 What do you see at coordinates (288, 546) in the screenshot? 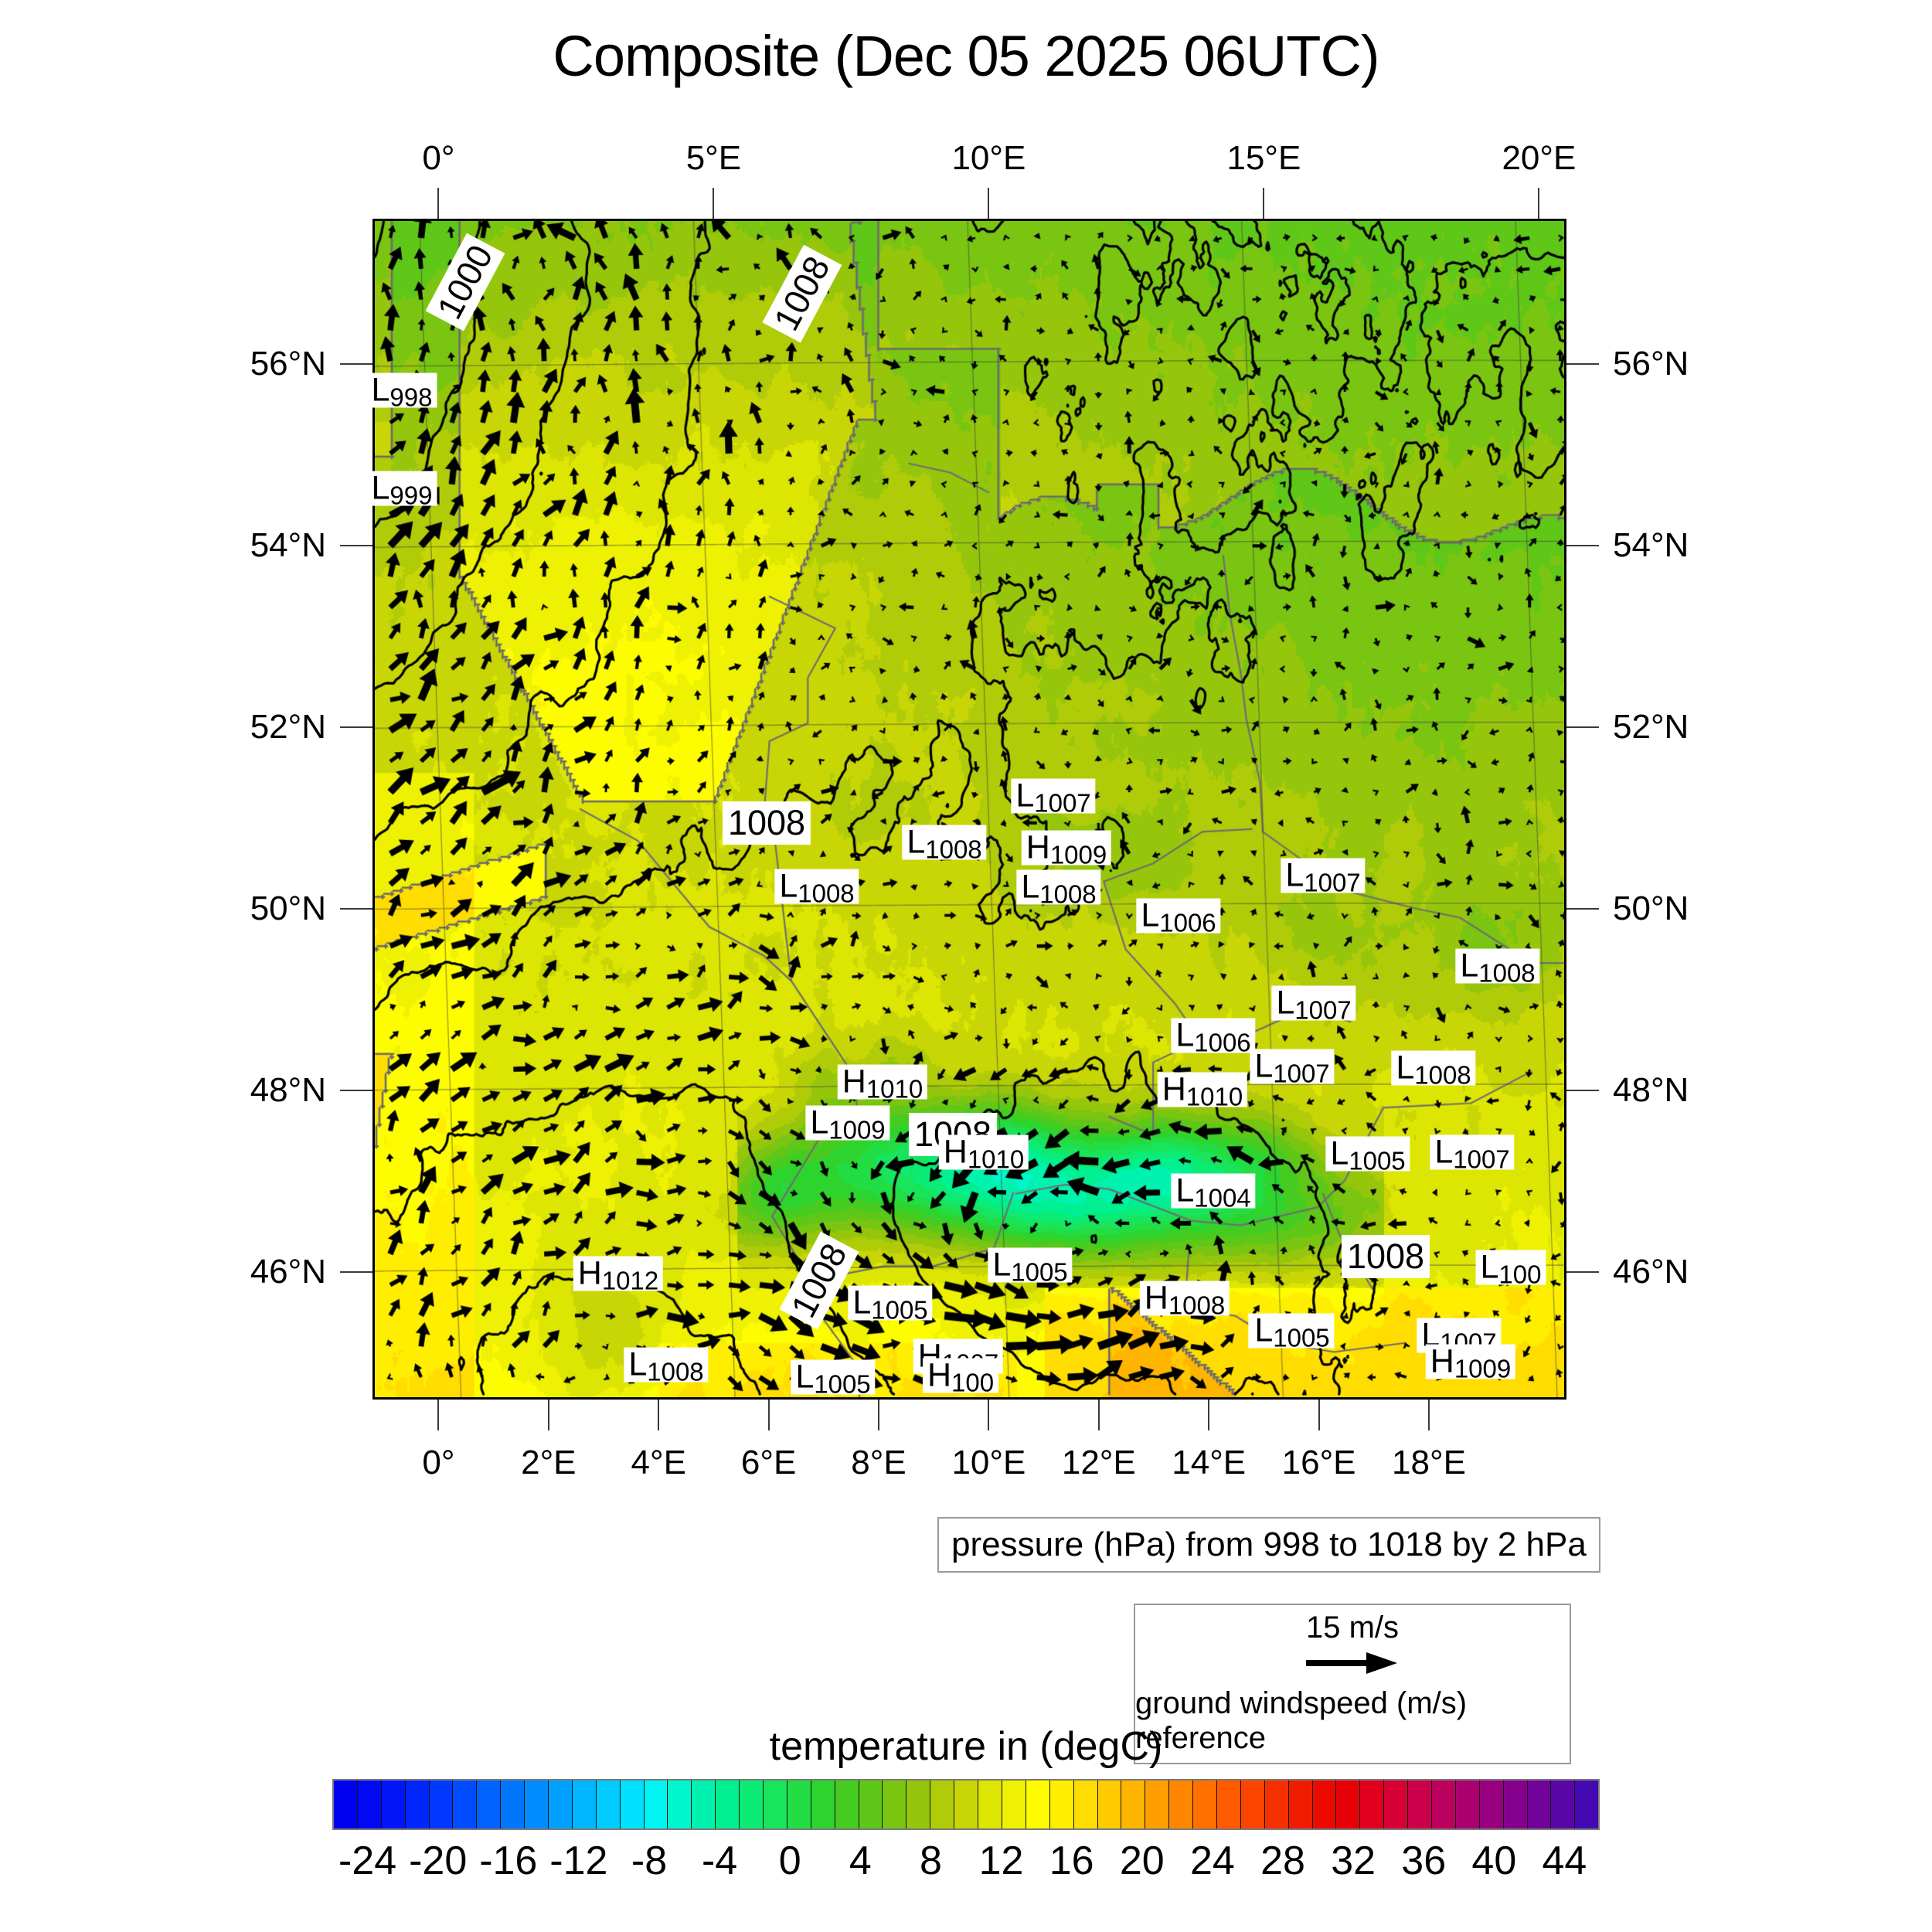
I see `lat-tick-label-left-54: 54°N` at bounding box center [288, 546].